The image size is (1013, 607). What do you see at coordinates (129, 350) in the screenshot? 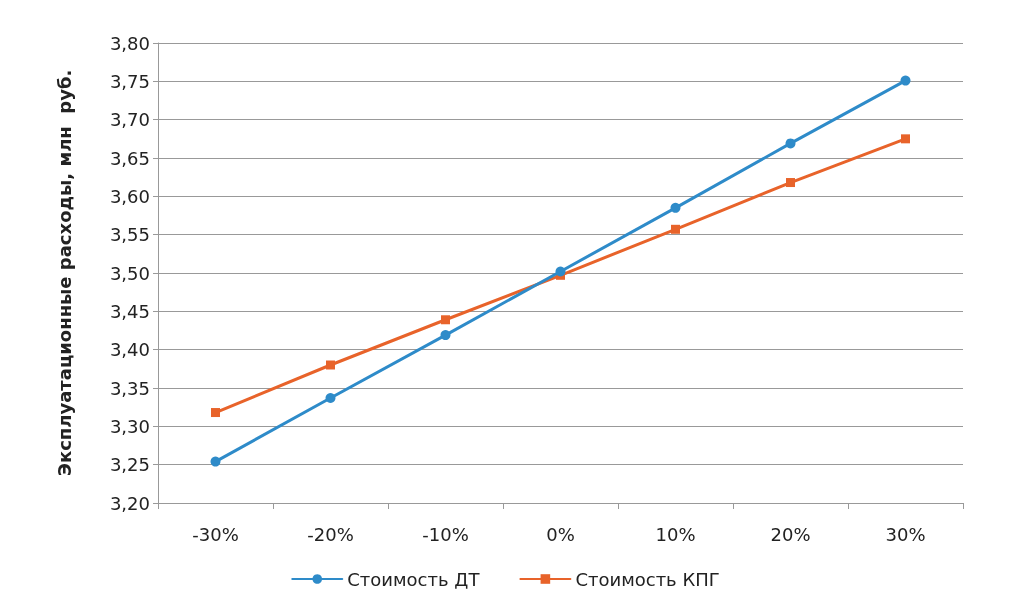
I see `y-tick-label: 3,40` at bounding box center [129, 350].